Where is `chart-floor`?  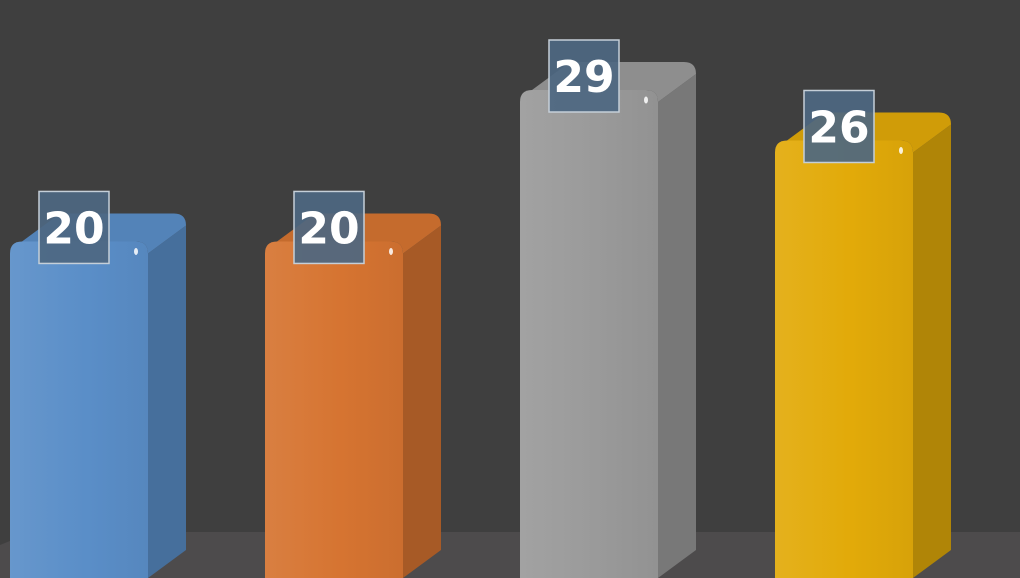 chart-floor is located at coordinates (510, 555).